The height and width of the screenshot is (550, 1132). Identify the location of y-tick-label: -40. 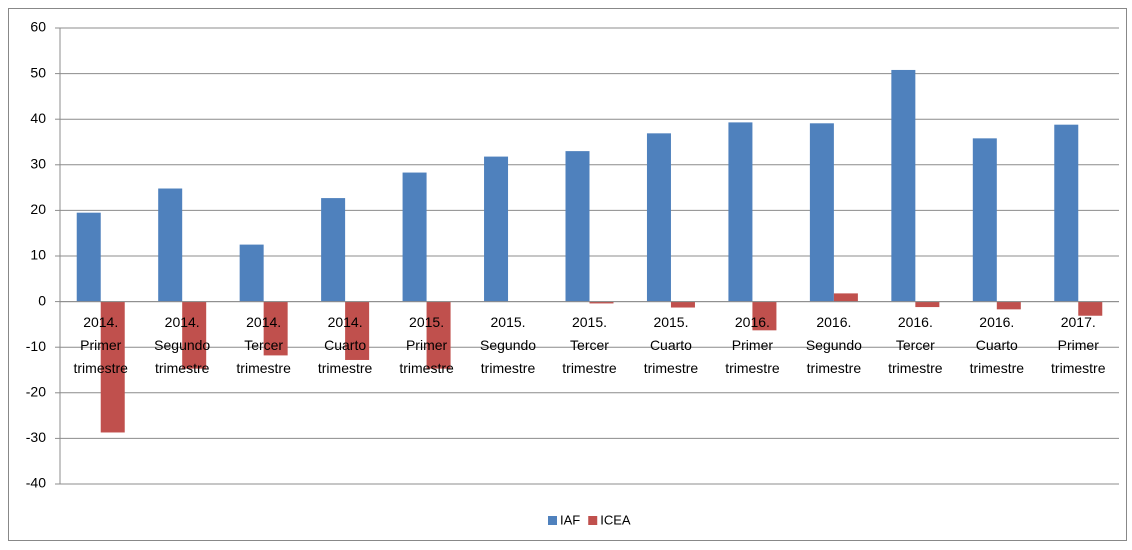
(36, 483).